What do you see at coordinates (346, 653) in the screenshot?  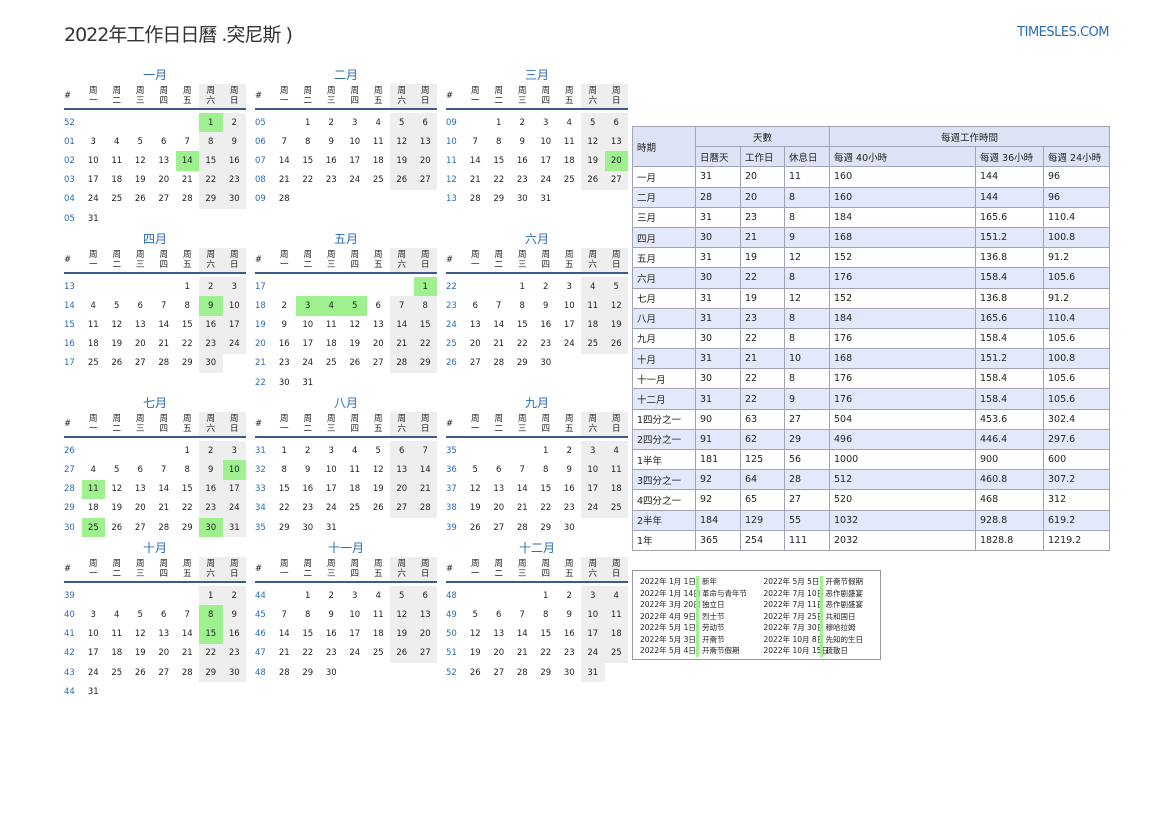 I see `week-row: 47 21 22 23 24 25 26 27` at bounding box center [346, 653].